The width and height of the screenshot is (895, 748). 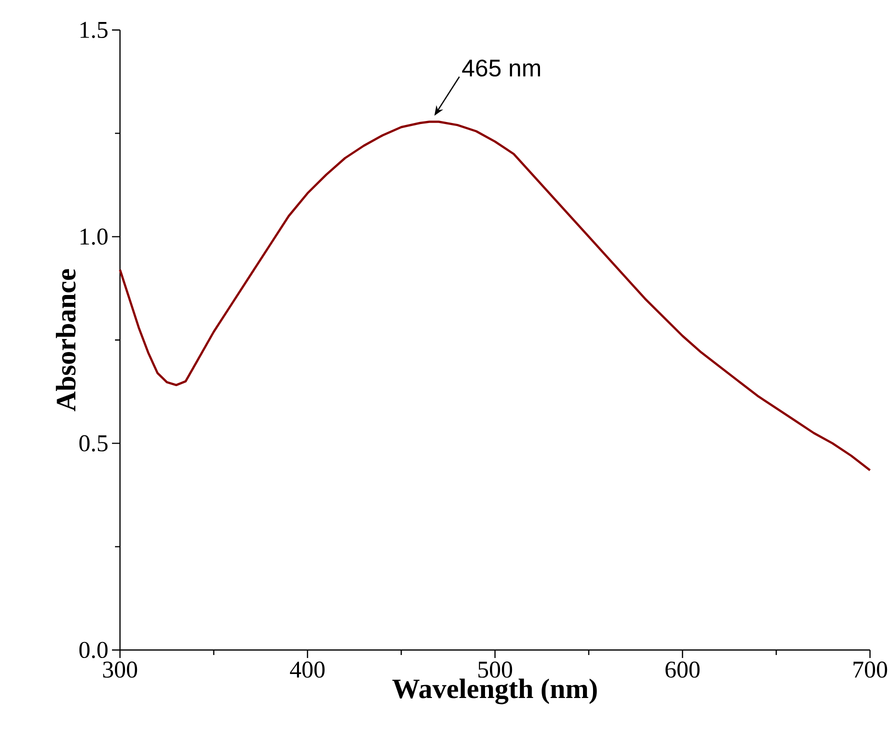 What do you see at coordinates (494, 691) in the screenshot?
I see `x-axis-title: Wavelength (nm)` at bounding box center [494, 691].